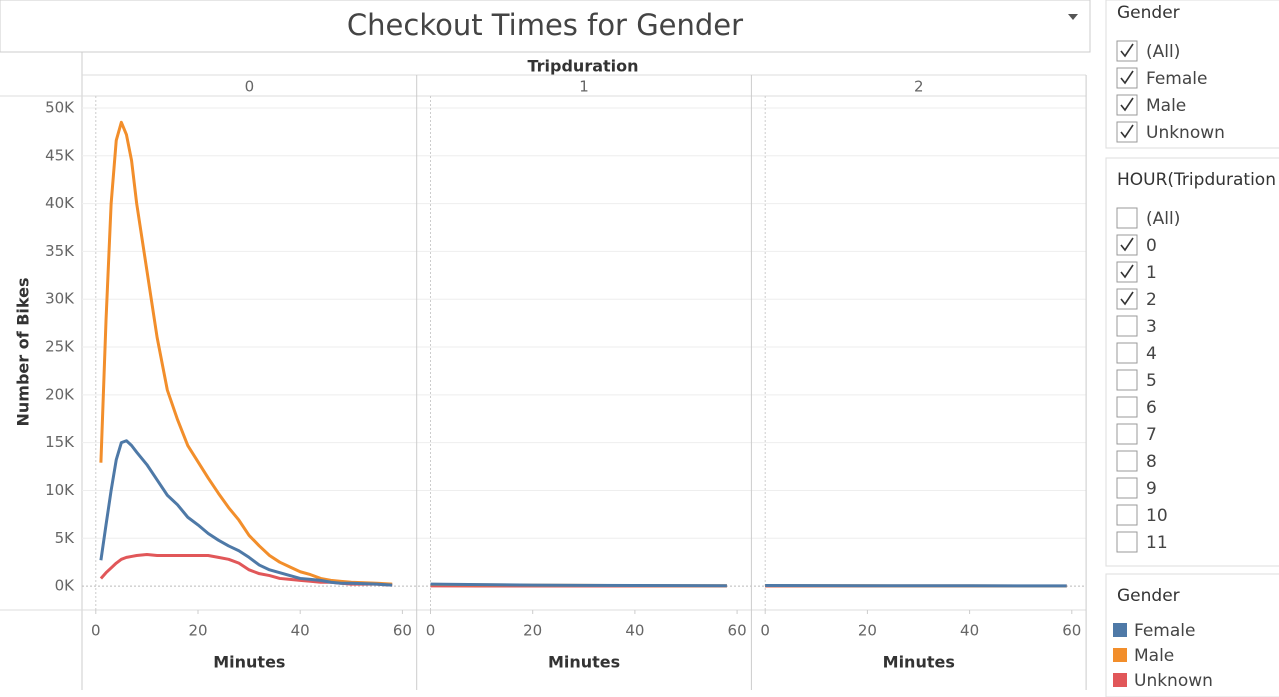 This screenshot has width=1279, height=697. Describe the element at coordinates (23, 351) in the screenshot. I see `y-axis-title: Number of Bikes` at that location.